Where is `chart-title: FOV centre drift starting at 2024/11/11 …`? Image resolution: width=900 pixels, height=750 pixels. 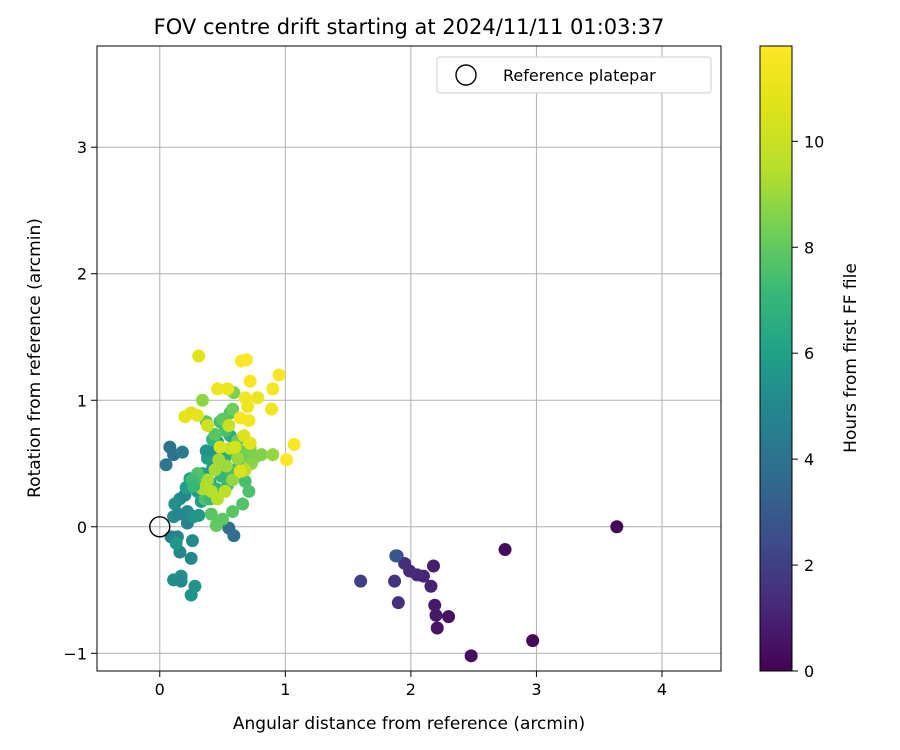 chart-title: FOV centre drift starting at 2024/11/11 … is located at coordinates (409, 27).